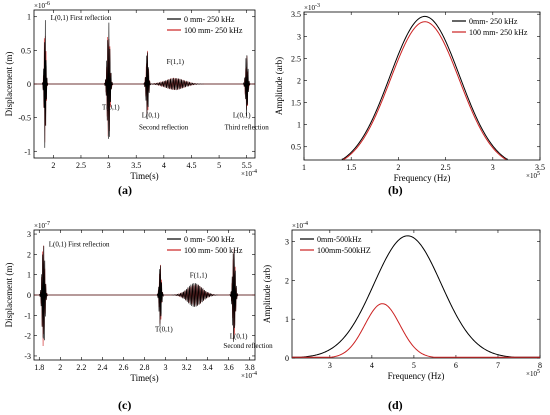 Image resolution: width=550 pixels, height=415 pixels. What do you see at coordinates (42, 5) in the screenshot?
I see `y-exponent-a: ×10⁻⁶` at bounding box center [42, 5].